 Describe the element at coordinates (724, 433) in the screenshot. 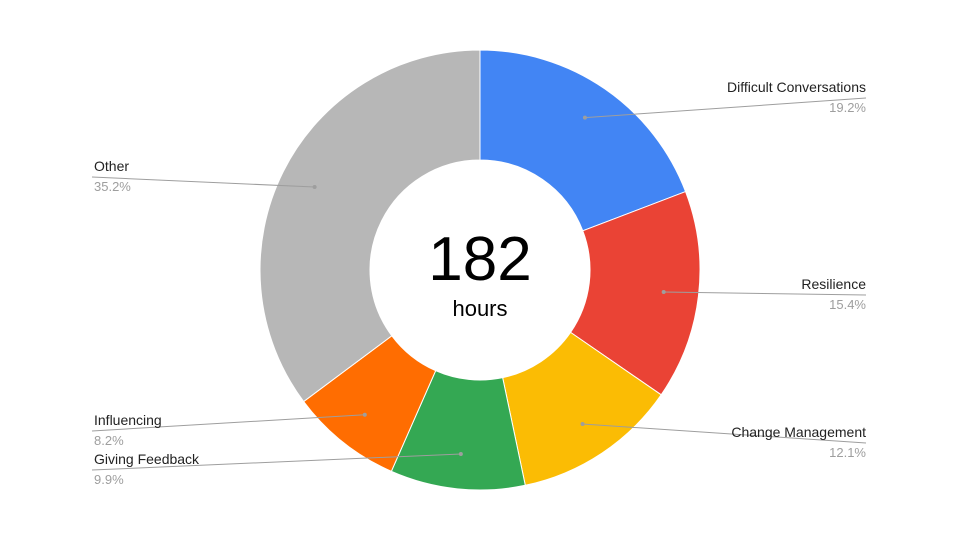

I see `leader-line-change-management` at that location.